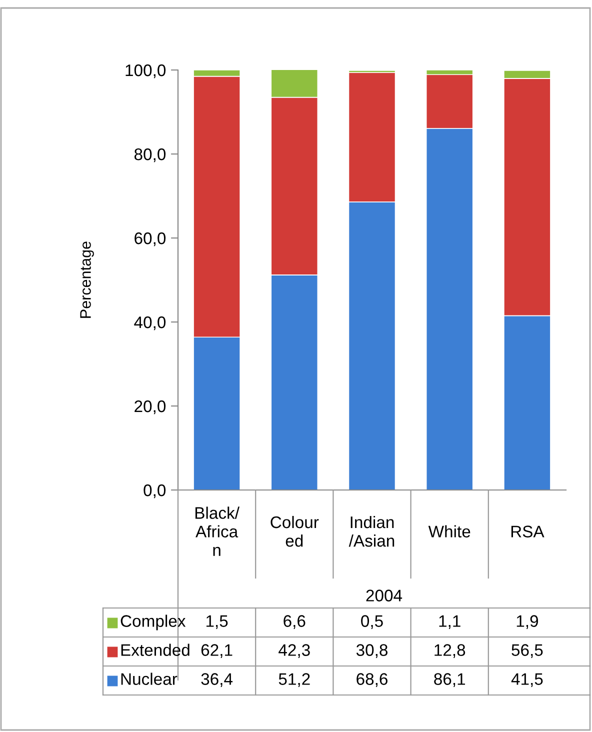  What do you see at coordinates (372, 651) in the screenshot?
I see `data-label: 30,8` at bounding box center [372, 651].